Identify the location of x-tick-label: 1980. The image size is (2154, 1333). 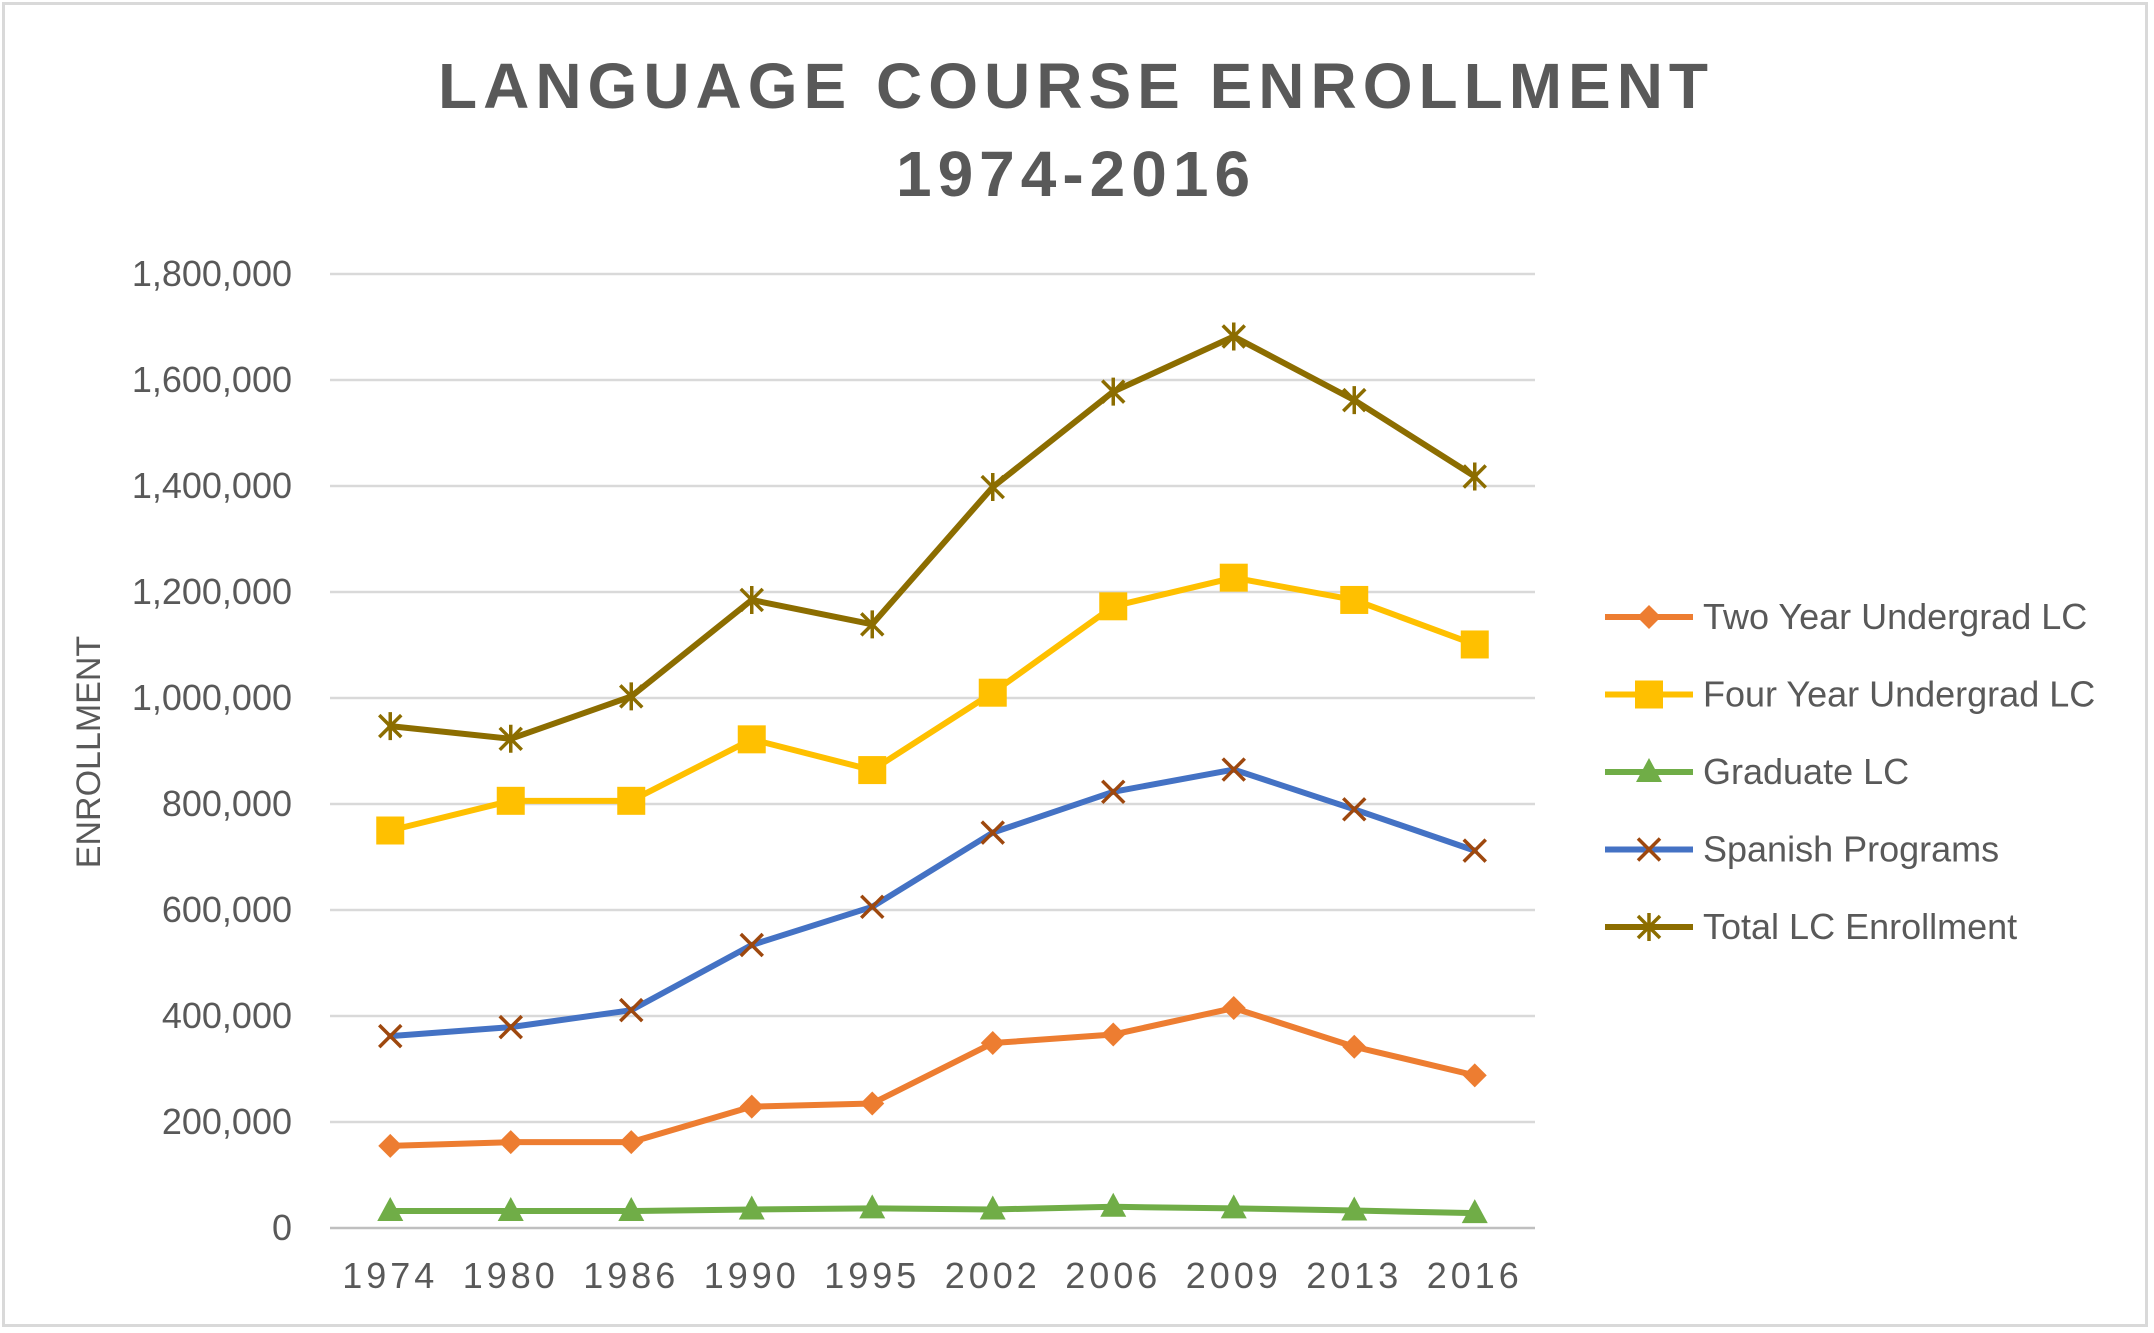
(511, 1275).